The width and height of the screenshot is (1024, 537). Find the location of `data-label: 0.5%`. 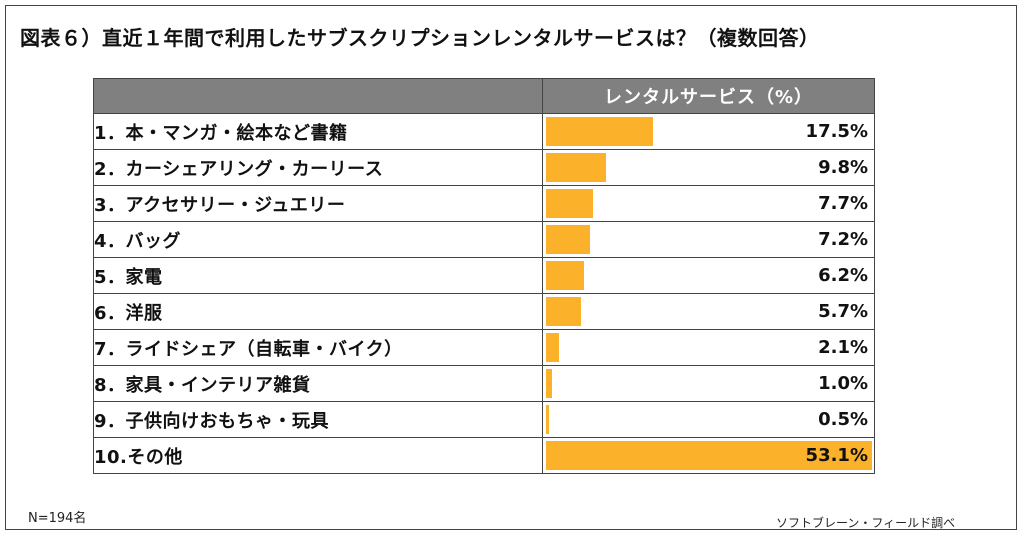

data-label: 0.5% is located at coordinates (843, 419).